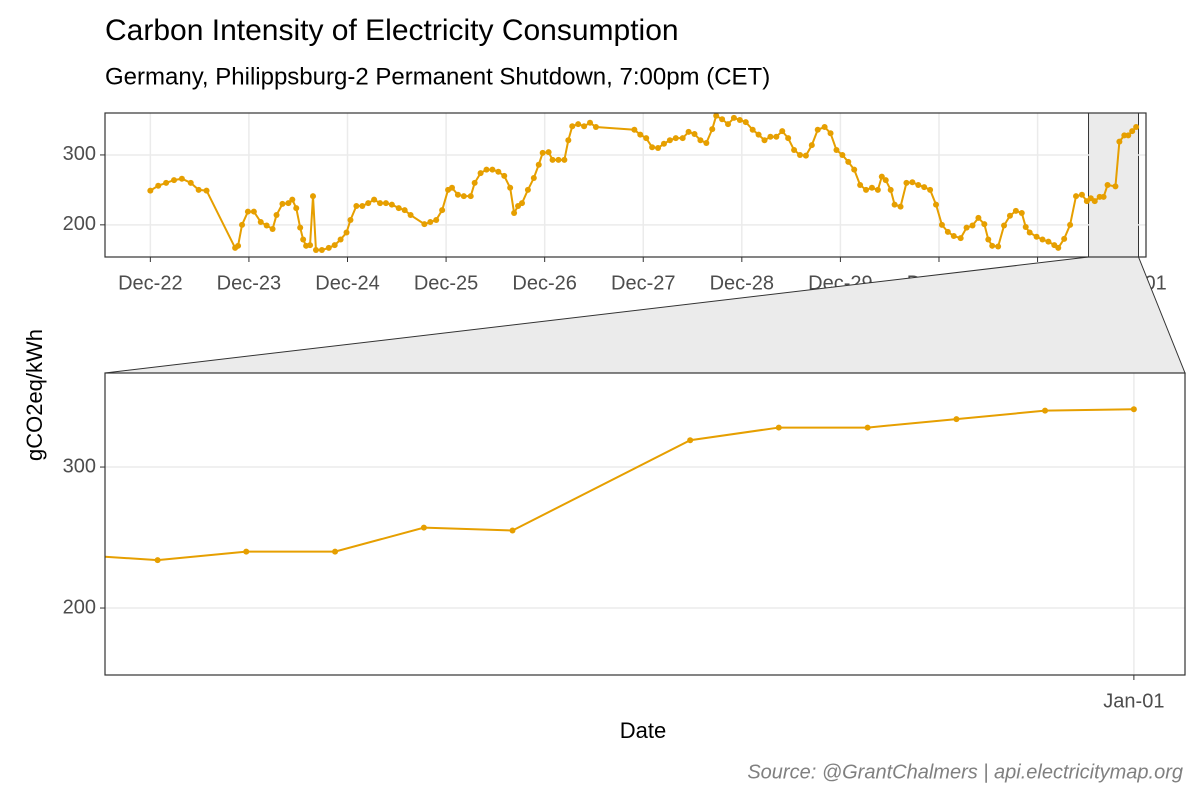  Describe the element at coordinates (643, 730) in the screenshot. I see `x-axis-label: Date` at that location.